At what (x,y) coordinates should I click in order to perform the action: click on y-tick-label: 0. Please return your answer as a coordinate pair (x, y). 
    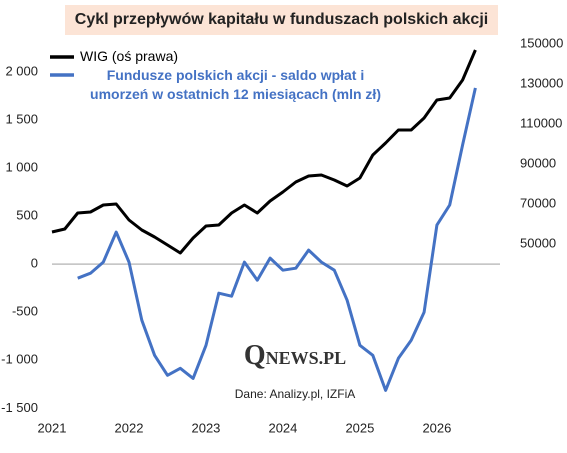
    Looking at the image, I should click on (34, 263).